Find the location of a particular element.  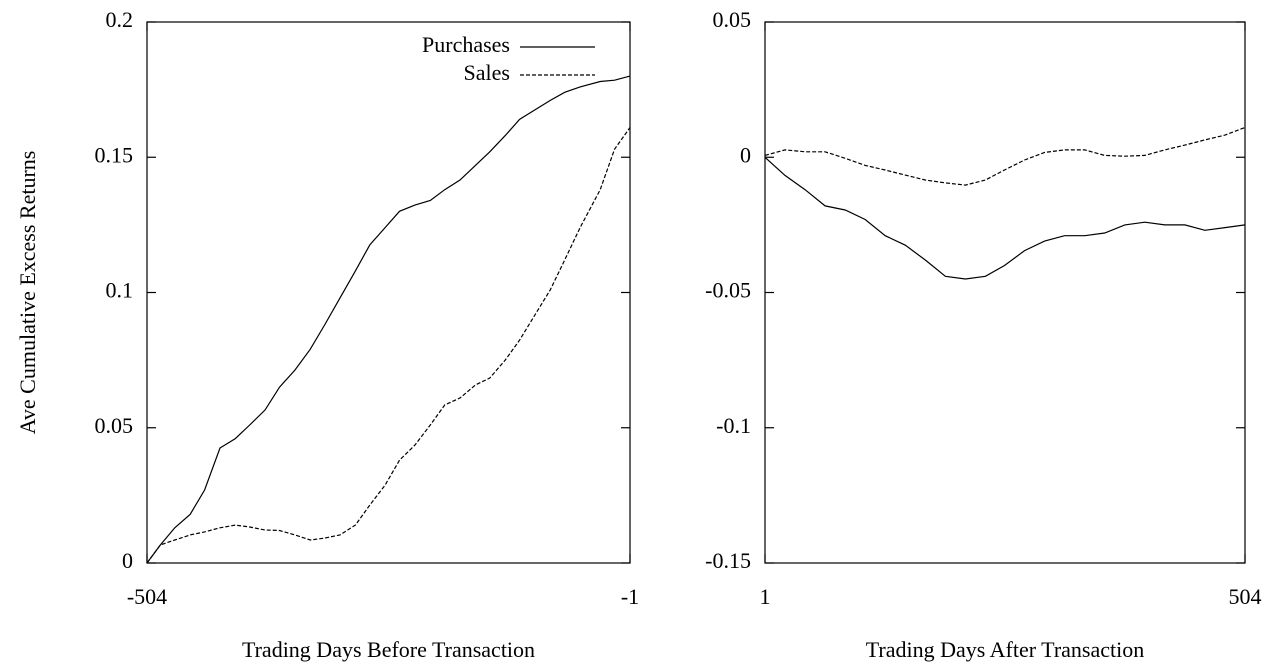

legend-label: Sales is located at coordinates (487, 72).